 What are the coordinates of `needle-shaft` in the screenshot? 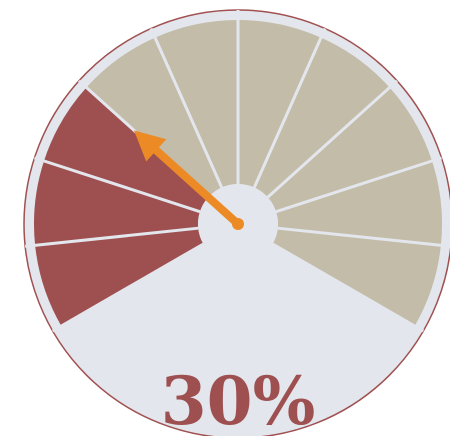 It's located at (197, 187).